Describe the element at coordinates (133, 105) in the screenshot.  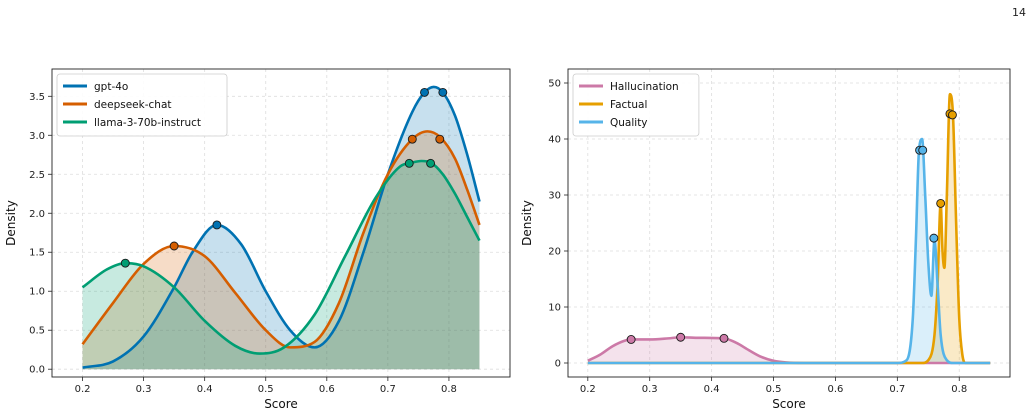
I see `legend-label-1: deepseek-chat` at that location.